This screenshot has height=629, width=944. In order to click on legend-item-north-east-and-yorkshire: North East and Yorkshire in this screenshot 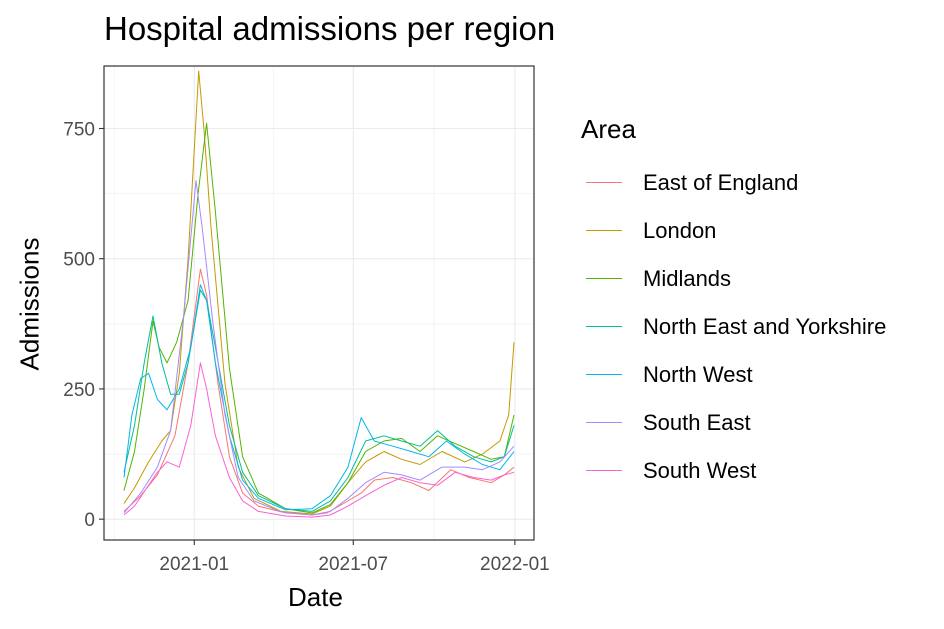, I will do `click(761, 327)`.